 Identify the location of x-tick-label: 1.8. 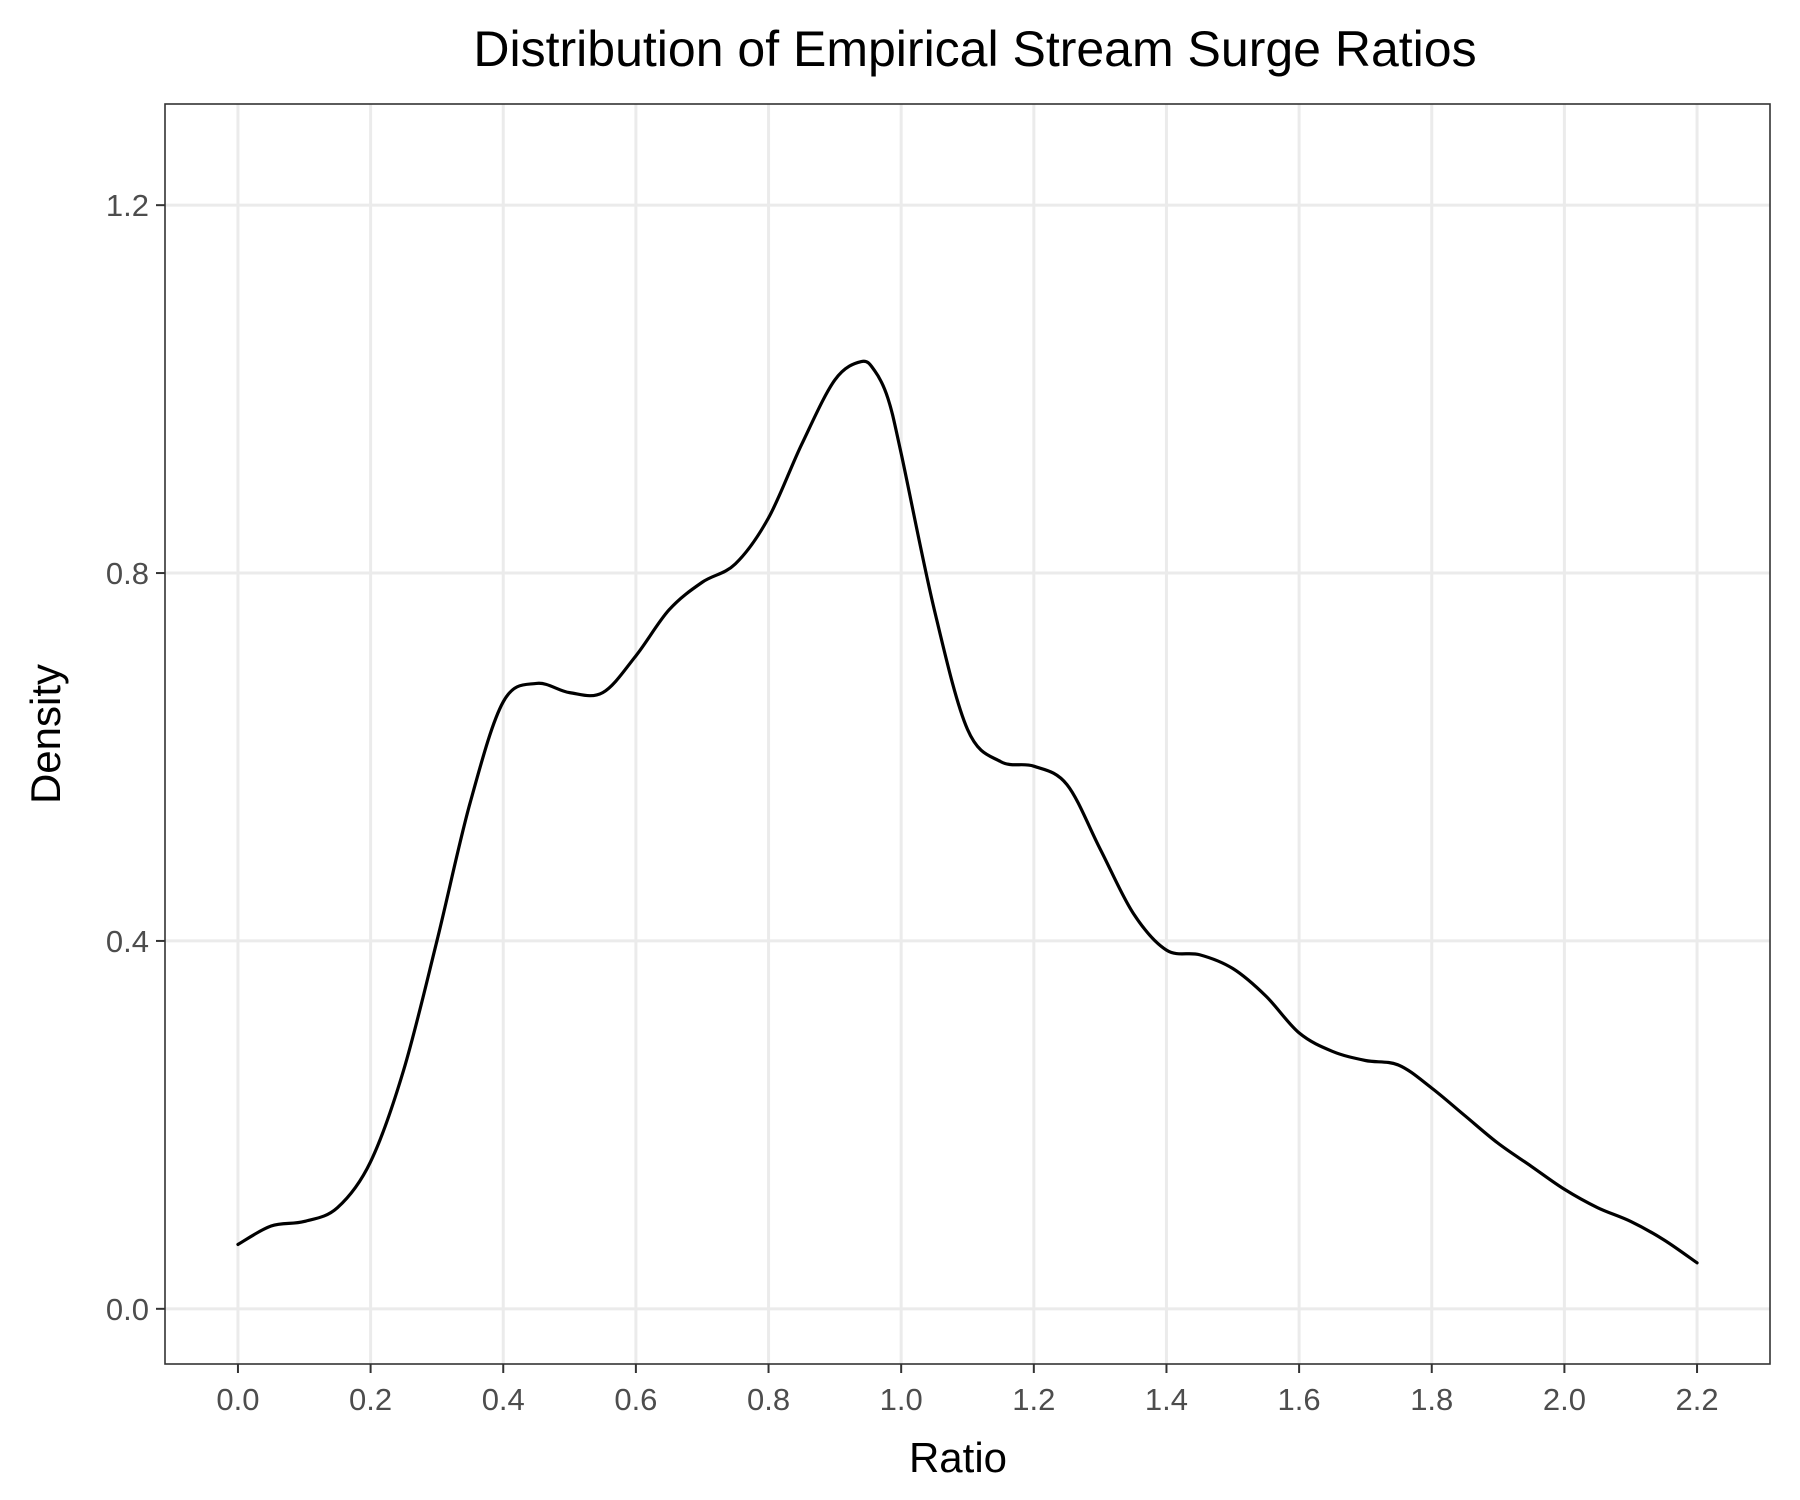
(1431, 1399).